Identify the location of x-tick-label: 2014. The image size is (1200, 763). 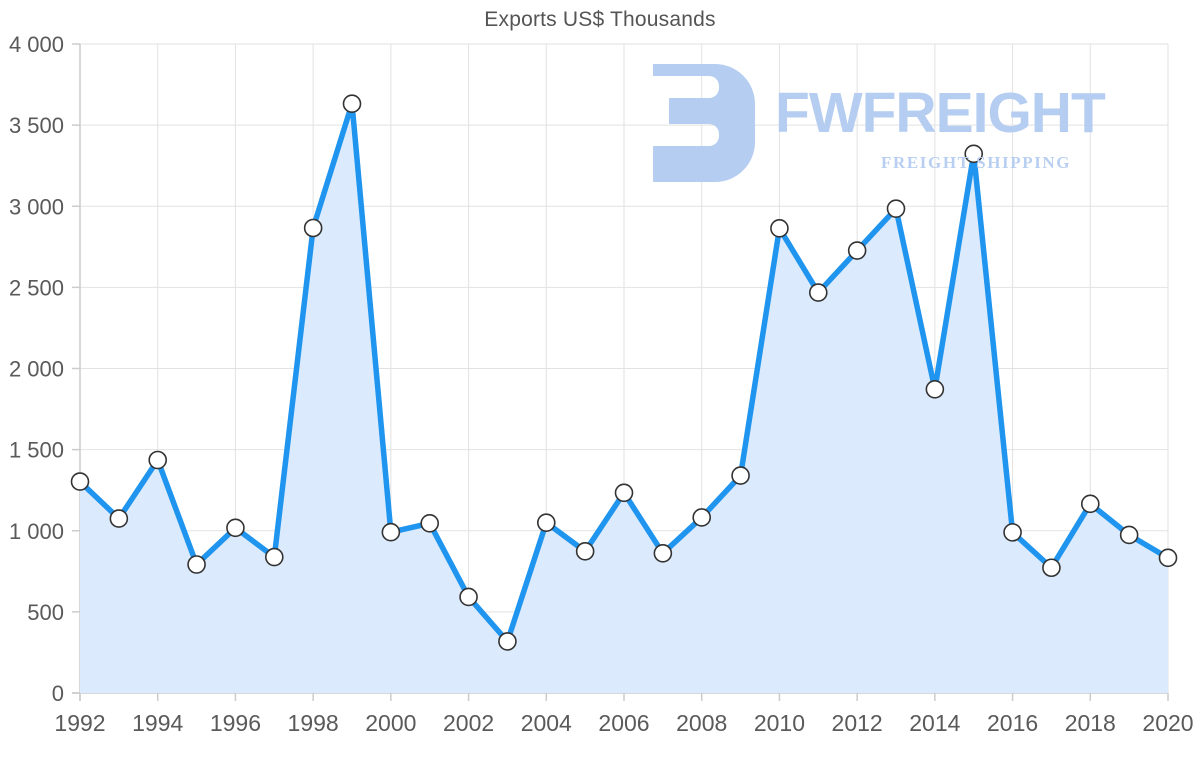
(934, 723).